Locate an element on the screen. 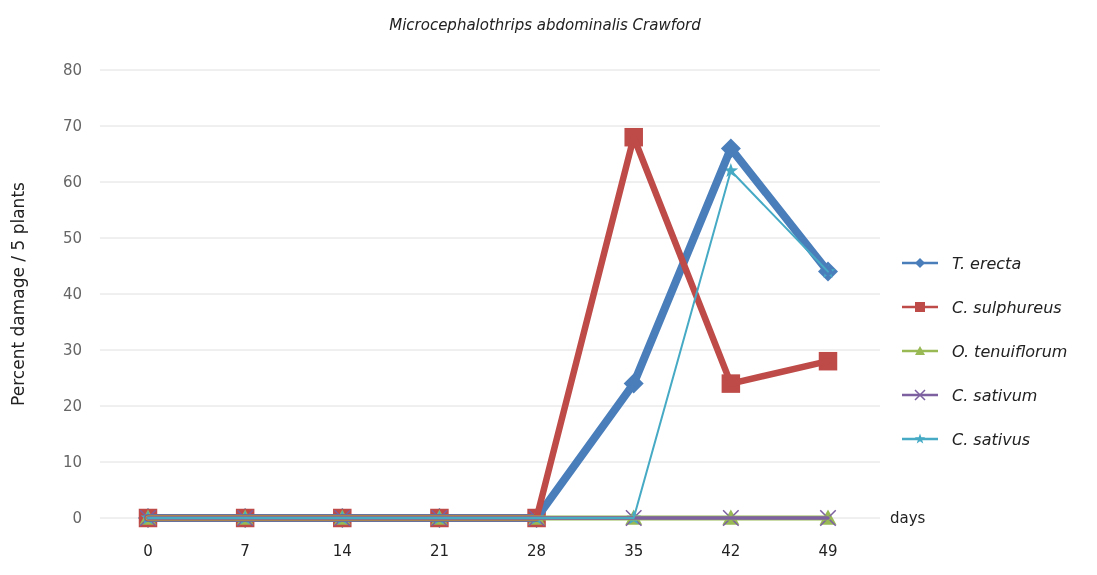  x-tick-label: 14 is located at coordinates (342, 551).